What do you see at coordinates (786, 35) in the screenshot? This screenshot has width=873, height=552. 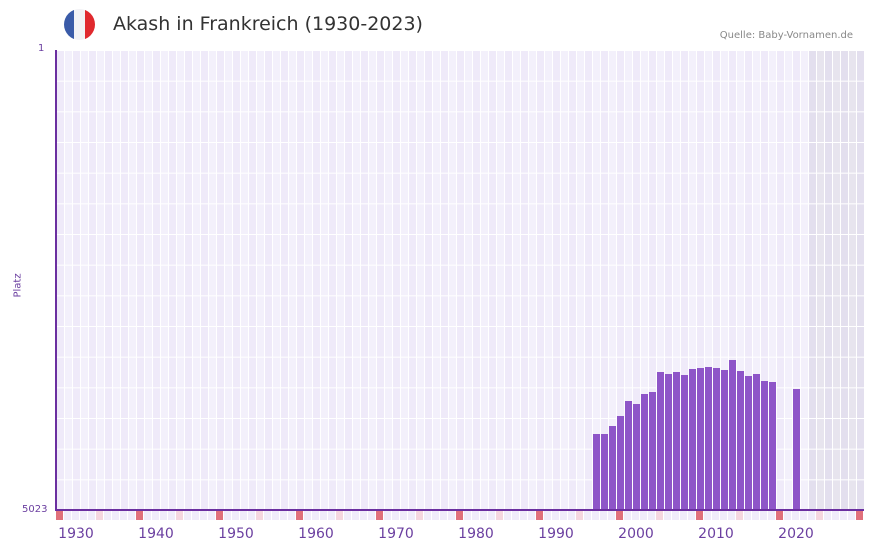 I see `source-credit: Quelle: Baby-Vornamen.de` at bounding box center [786, 35].